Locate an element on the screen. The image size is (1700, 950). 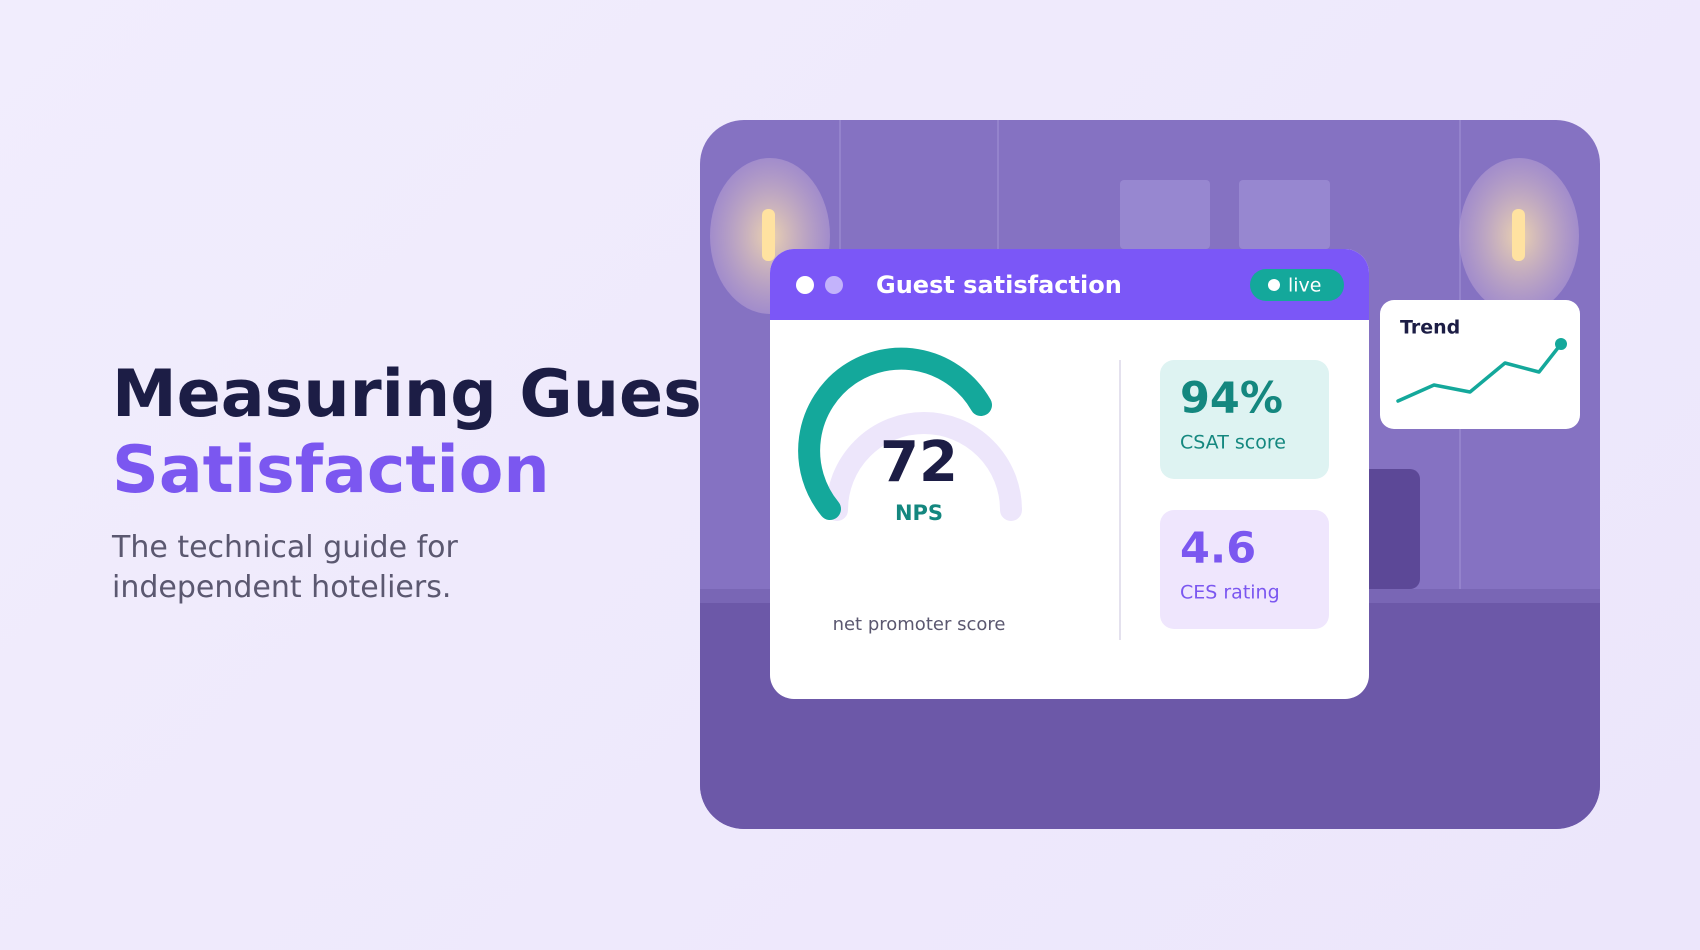
live-dot is located at coordinates (1274, 285).